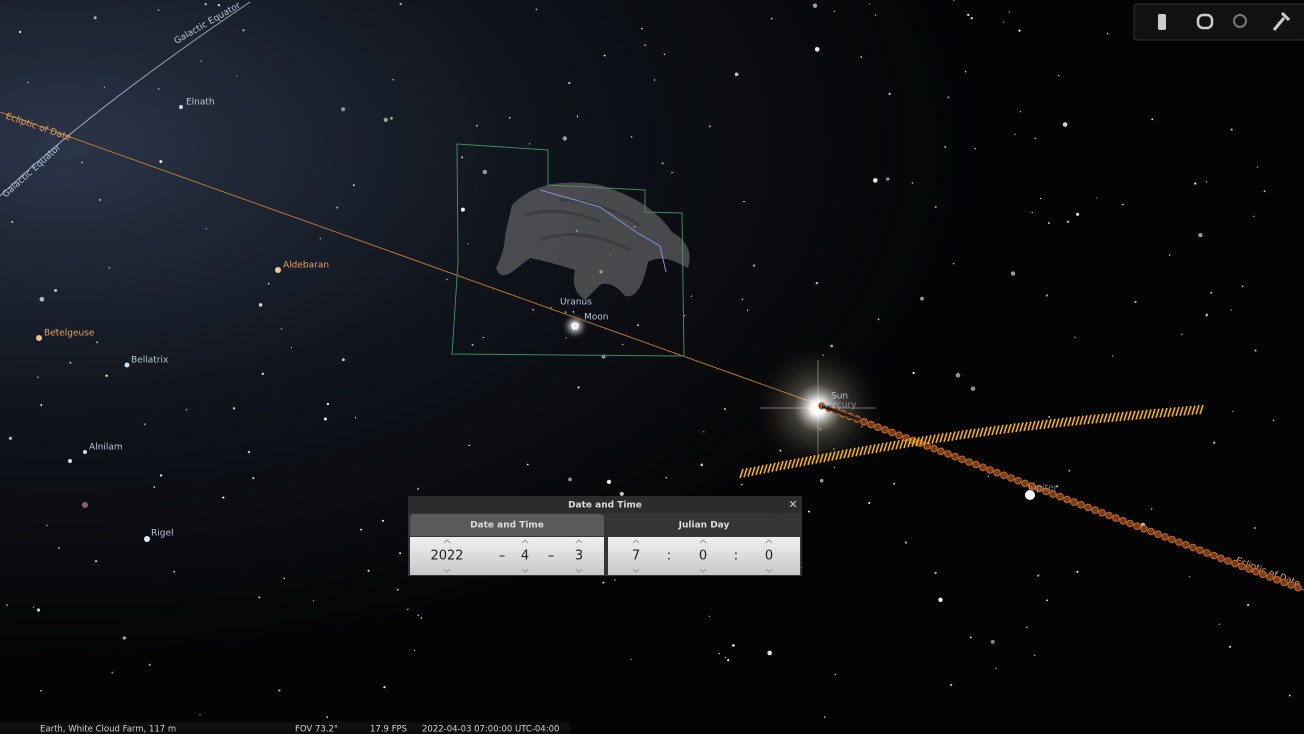  I want to click on status-location: Earth, White Cloud Farm, 117 m, so click(108, 729).